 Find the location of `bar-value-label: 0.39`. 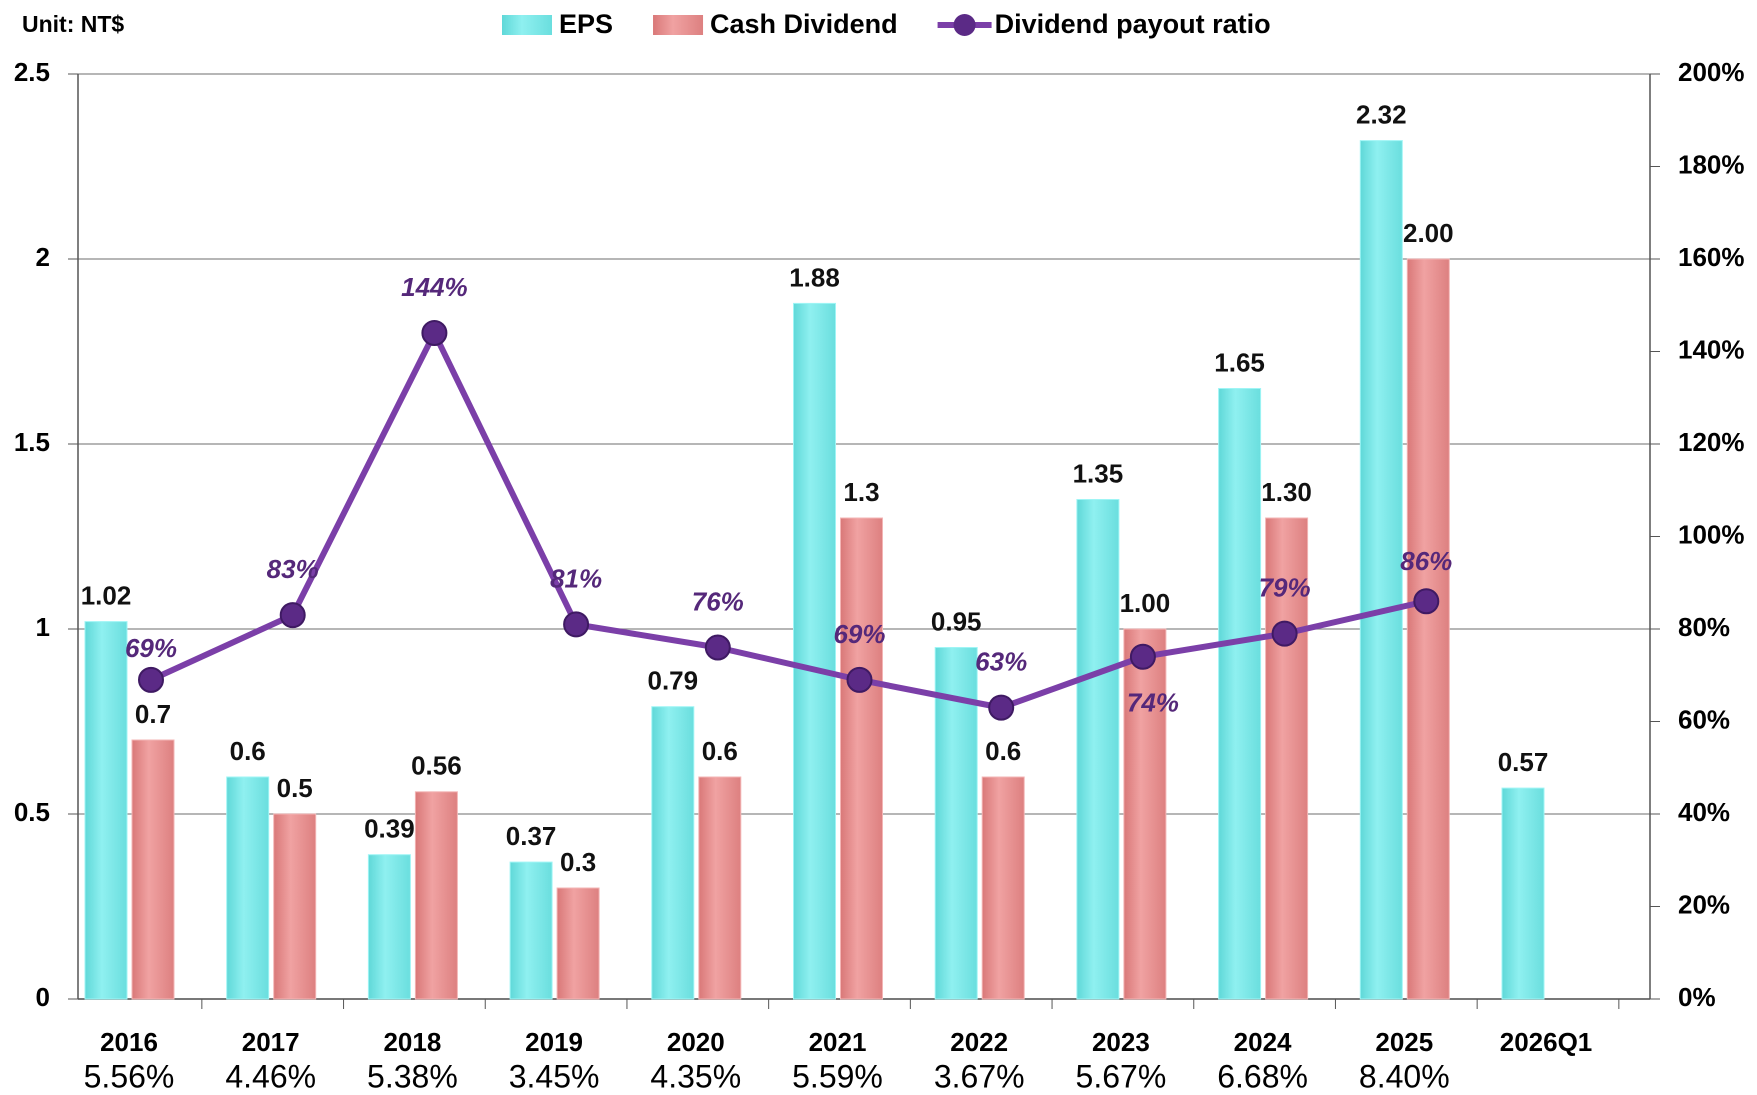

bar-value-label: 0.39 is located at coordinates (389, 829).